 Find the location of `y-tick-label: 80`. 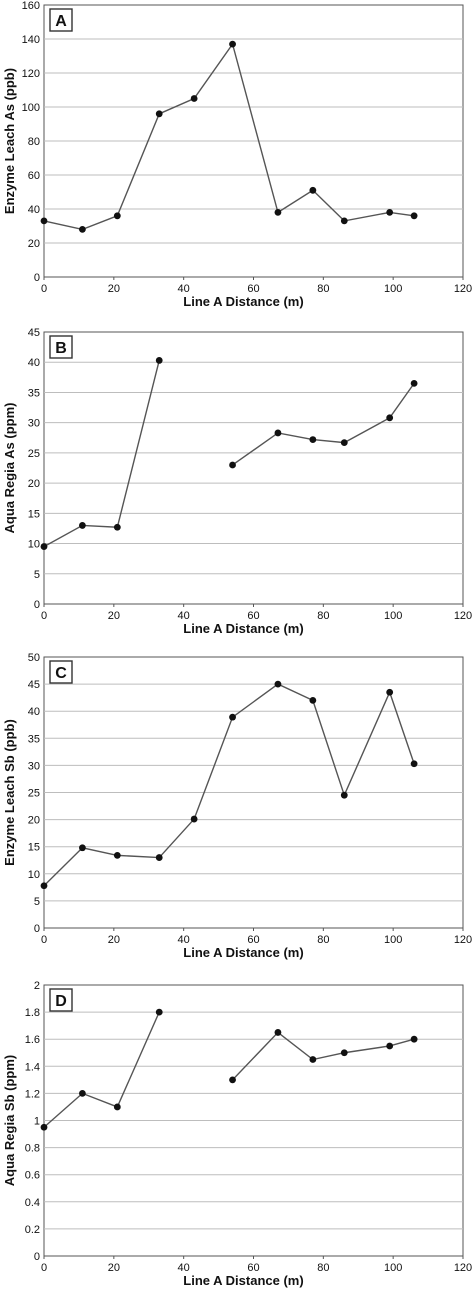

y-tick-label: 80 is located at coordinates (34, 142).